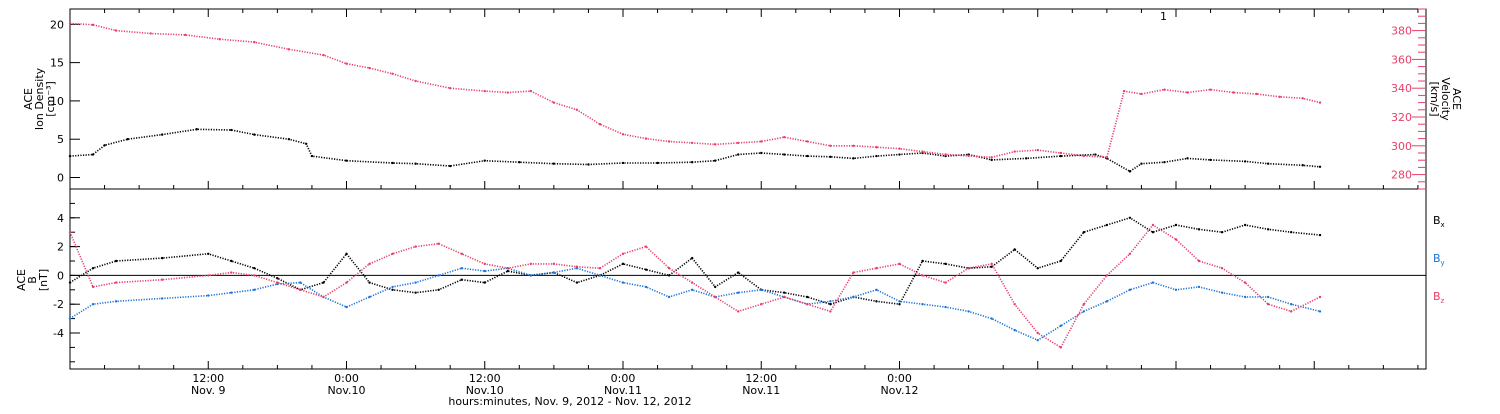 The height and width of the screenshot is (414, 1500). Describe the element at coordinates (60, 218) in the screenshot. I see `bottom-y-tick-label: 4` at that location.